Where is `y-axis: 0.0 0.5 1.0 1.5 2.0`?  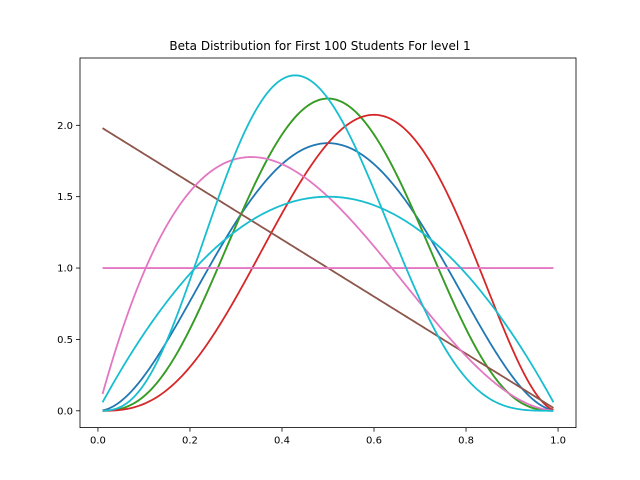 y-axis: 0.0 0.5 1.0 1.5 2.0 is located at coordinates (68, 269).